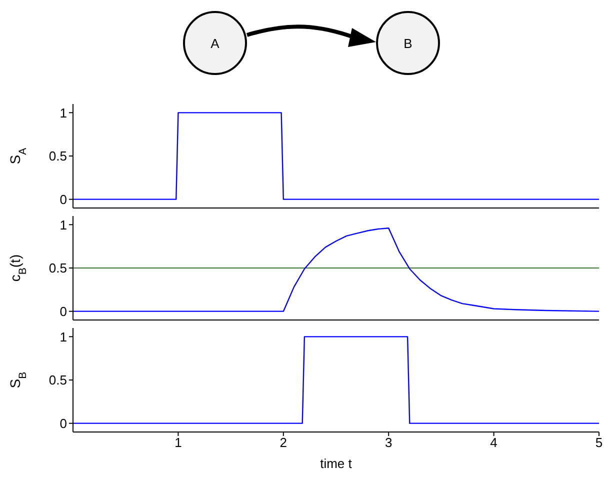 The width and height of the screenshot is (611, 487). What do you see at coordinates (494, 442) in the screenshot?
I see `x-tick-label: 4` at bounding box center [494, 442].